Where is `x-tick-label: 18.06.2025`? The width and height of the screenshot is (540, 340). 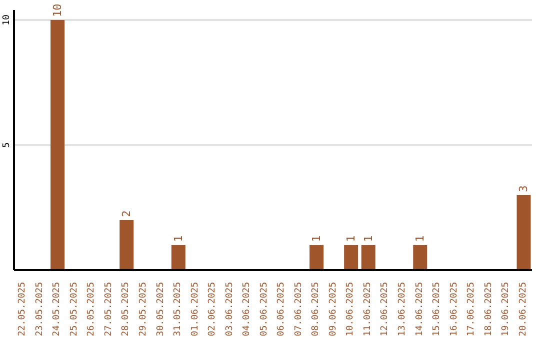 x-tick-label: 18.06.2025 is located at coordinates (489, 309).